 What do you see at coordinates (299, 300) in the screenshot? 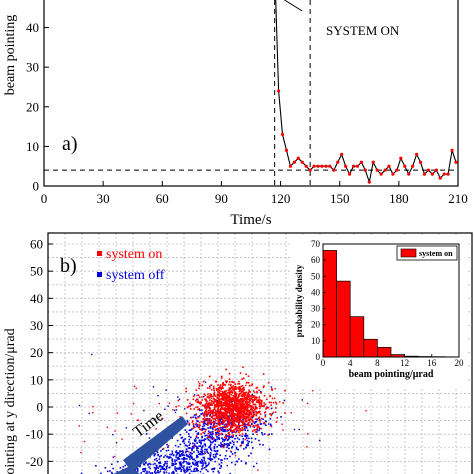
I see `inset-y-axis-label: probability density` at bounding box center [299, 300].